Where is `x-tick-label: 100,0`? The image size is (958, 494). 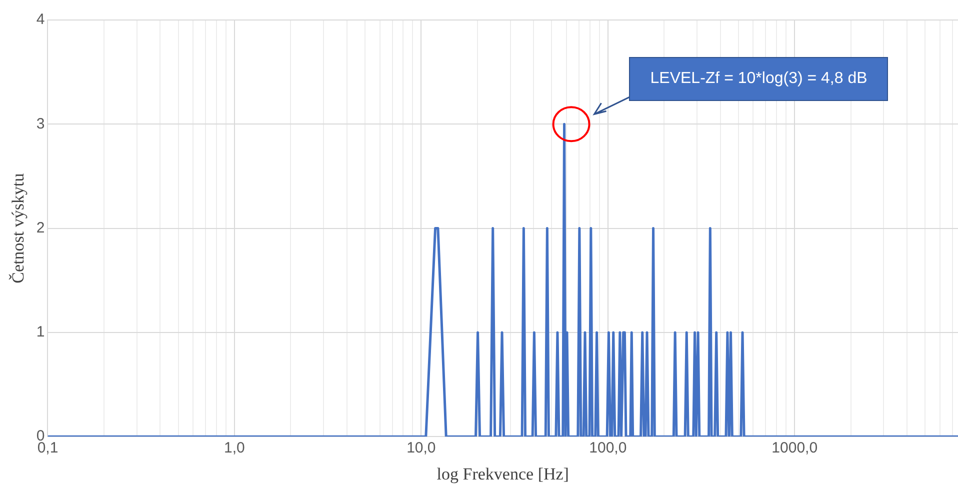
x-tick-label: 100,0 is located at coordinates (608, 448).